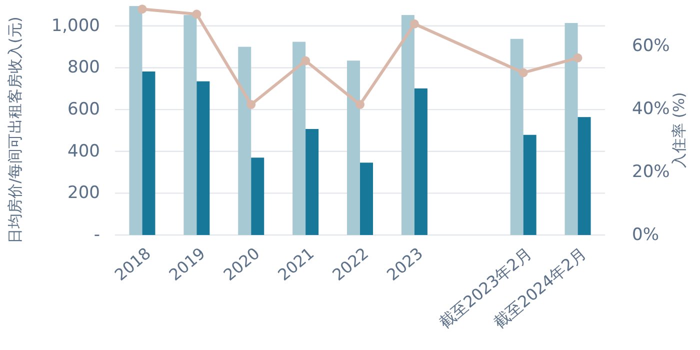  I want to click on y-tick-label: 600, so click(84, 110).